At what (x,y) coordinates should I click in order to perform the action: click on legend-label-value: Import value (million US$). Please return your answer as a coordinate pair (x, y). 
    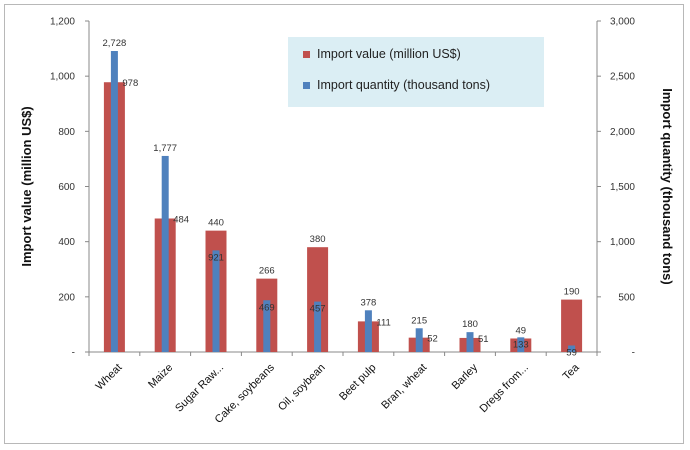
    Looking at the image, I should click on (389, 54).